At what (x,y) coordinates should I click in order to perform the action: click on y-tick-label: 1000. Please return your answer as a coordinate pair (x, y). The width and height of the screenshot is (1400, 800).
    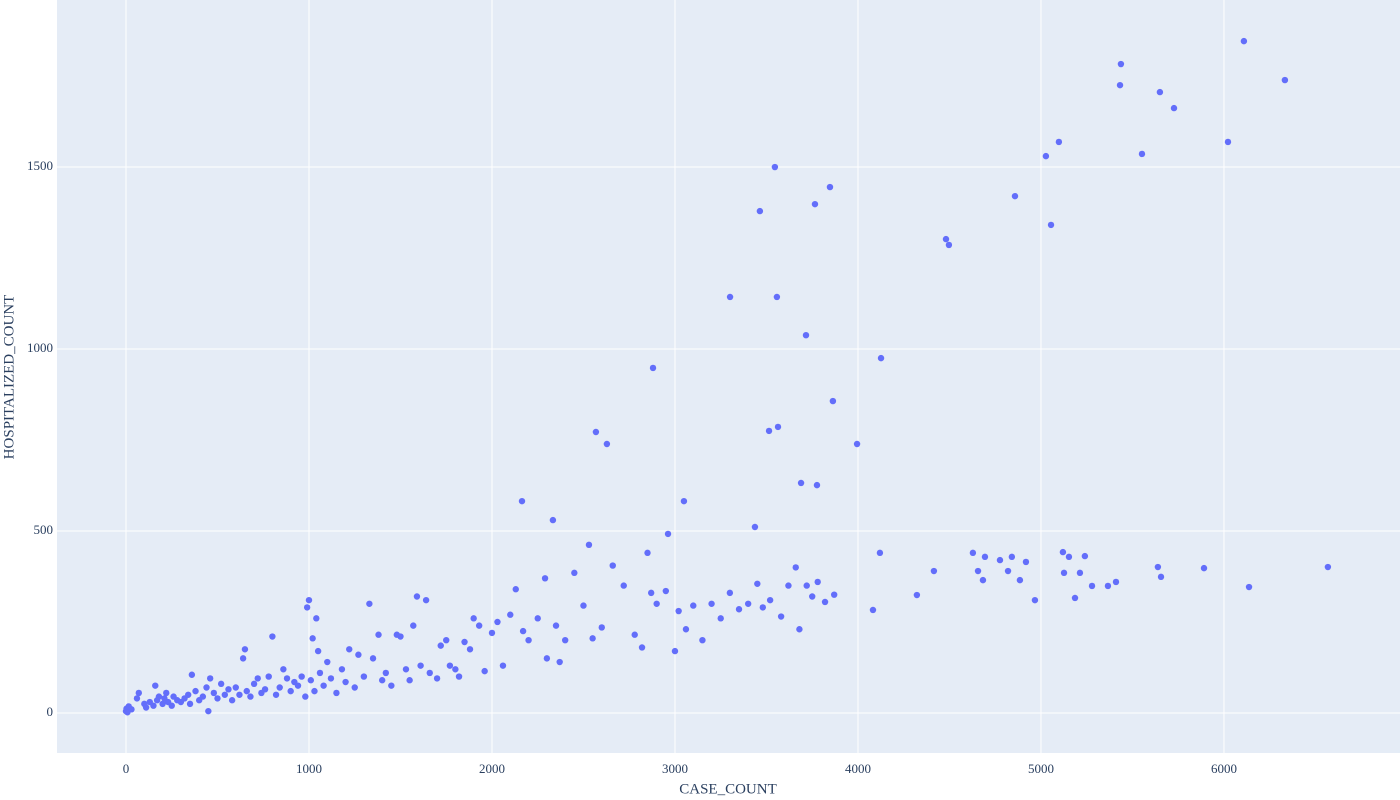
    Looking at the image, I should click on (40, 347).